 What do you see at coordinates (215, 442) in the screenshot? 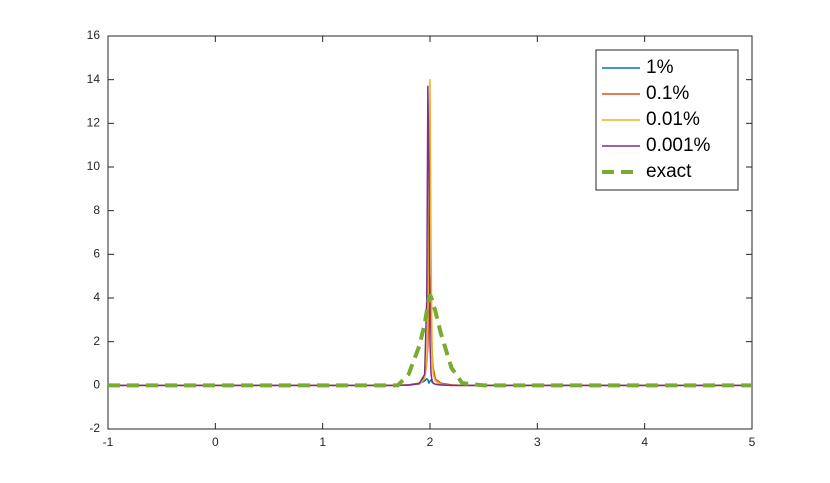
I see `x-tick-label: 0` at bounding box center [215, 442].